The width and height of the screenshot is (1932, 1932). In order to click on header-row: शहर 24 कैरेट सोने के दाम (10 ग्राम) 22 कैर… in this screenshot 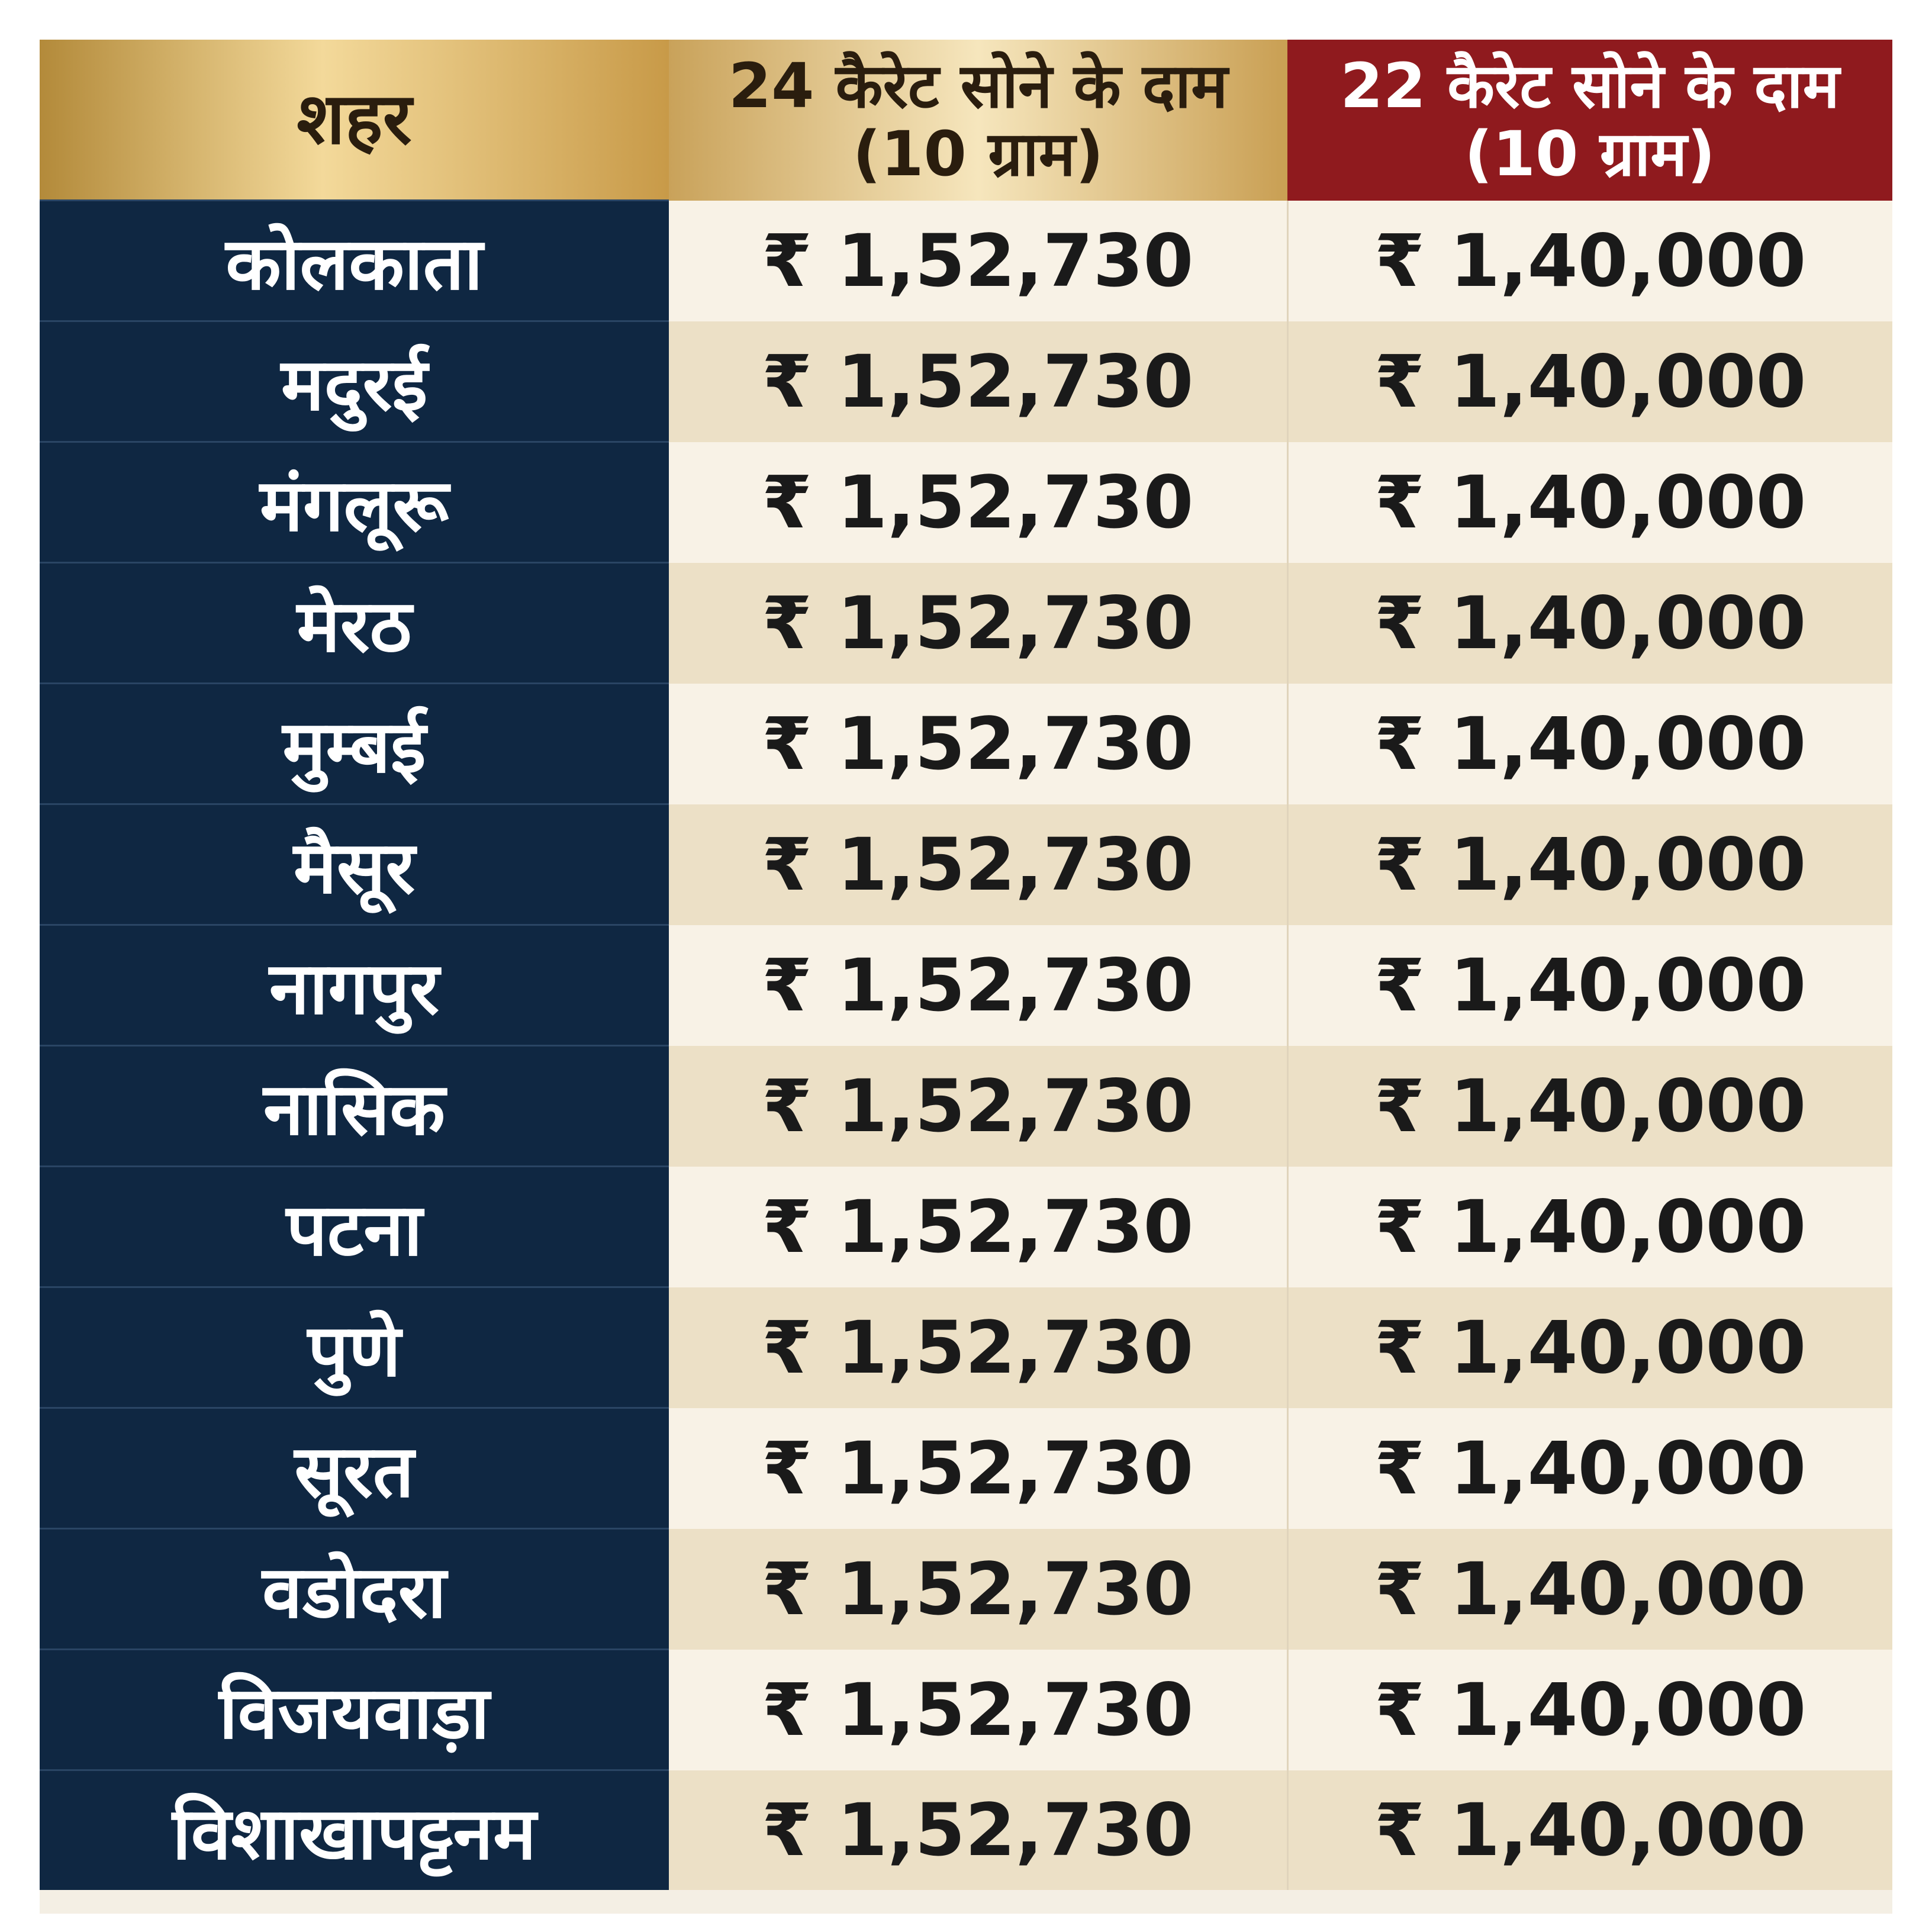, I will do `click(966, 120)`.